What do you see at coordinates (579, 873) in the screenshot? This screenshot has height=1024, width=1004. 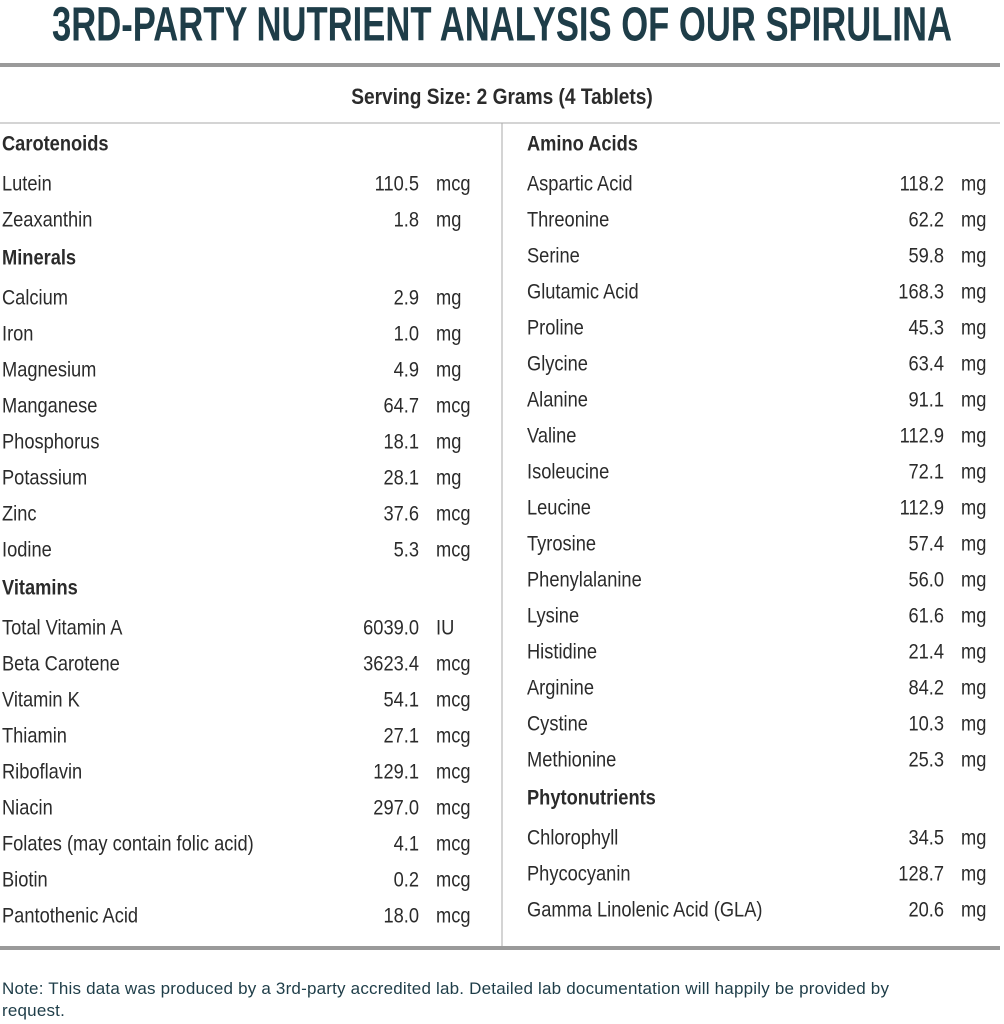 I see `nutrient-name: Phycocyanin` at bounding box center [579, 873].